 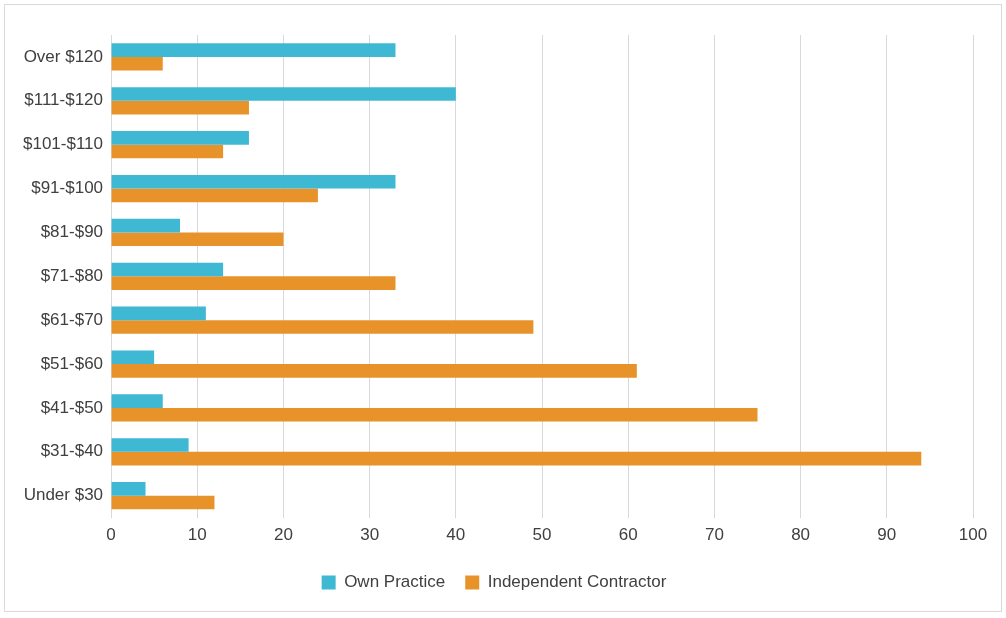 What do you see at coordinates (283, 535) in the screenshot?
I see `x-tick-label: 20` at bounding box center [283, 535].